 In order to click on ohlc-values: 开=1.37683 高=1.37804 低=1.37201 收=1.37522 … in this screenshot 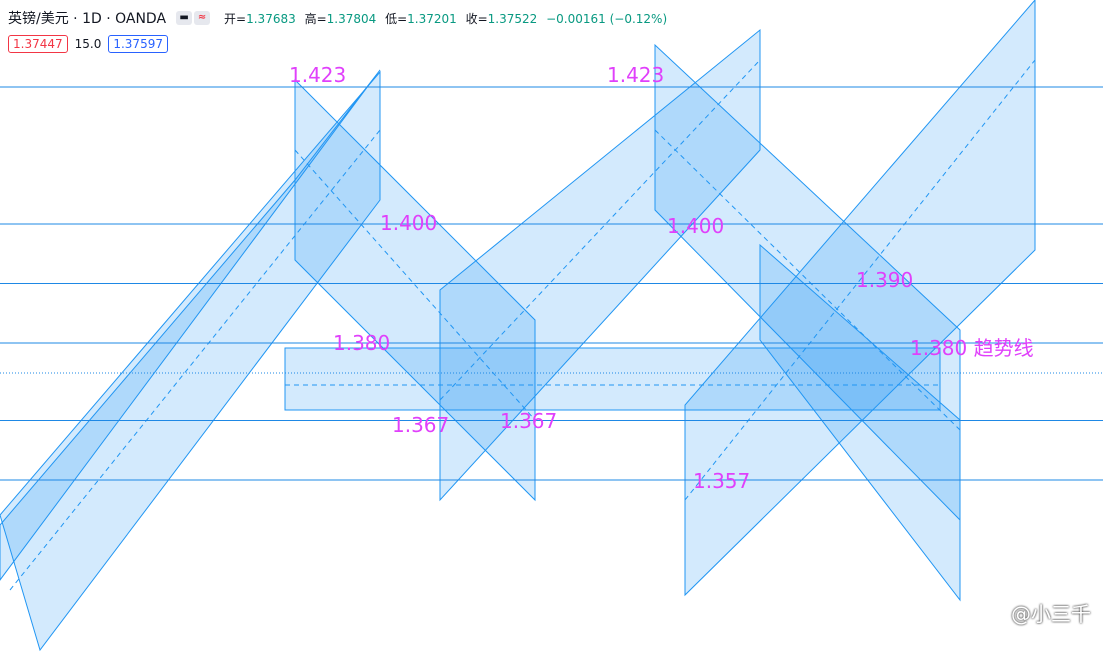, I will do `click(446, 18)`.